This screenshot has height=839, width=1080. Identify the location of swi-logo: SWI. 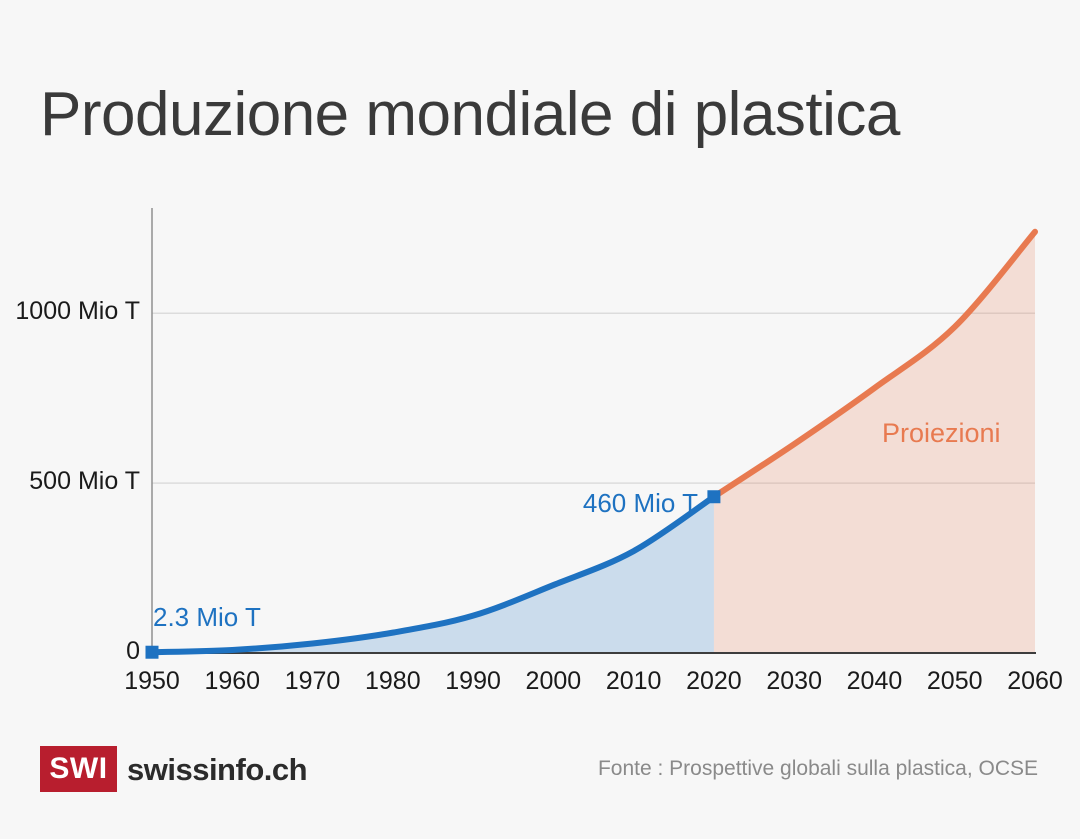
(78, 769).